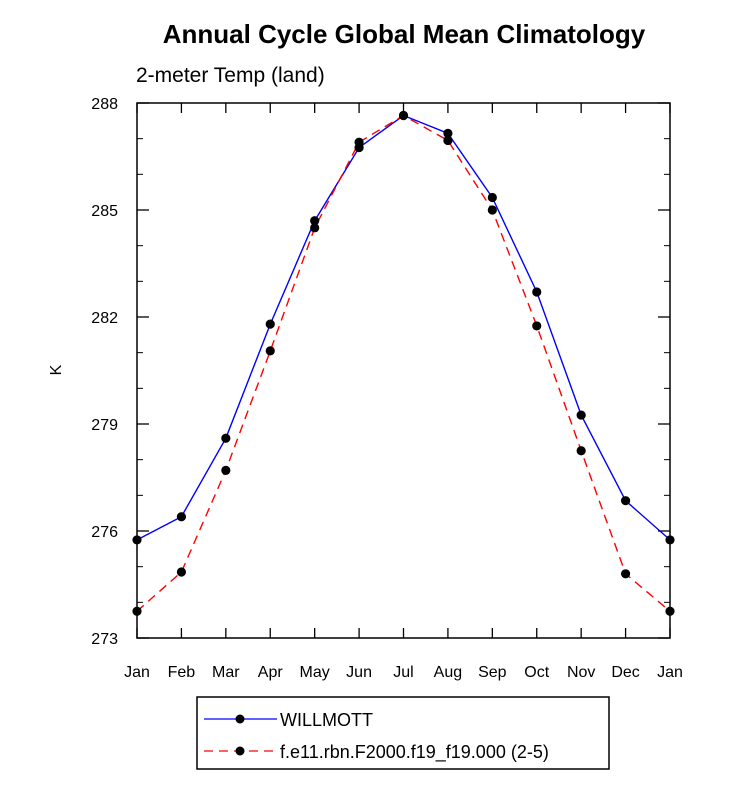  What do you see at coordinates (182, 672) in the screenshot?
I see `x-tick-label: Feb` at bounding box center [182, 672].